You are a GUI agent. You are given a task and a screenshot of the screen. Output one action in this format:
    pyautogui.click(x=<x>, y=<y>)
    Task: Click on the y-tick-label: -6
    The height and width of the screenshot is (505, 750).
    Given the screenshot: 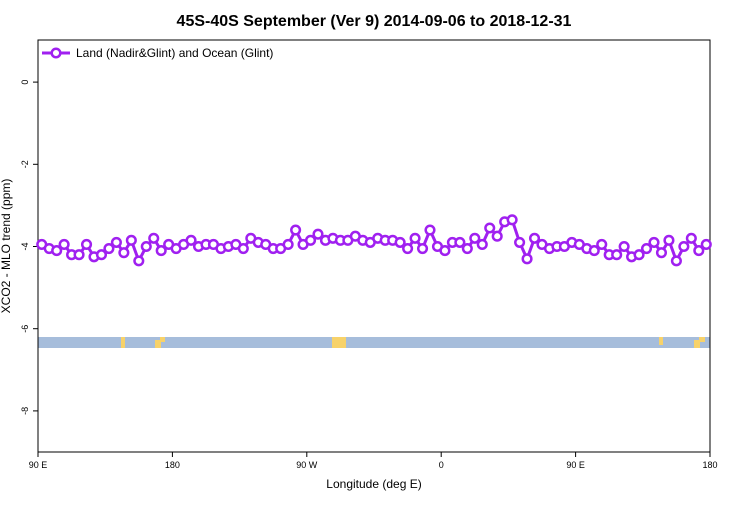 What is the action you would take?
    pyautogui.click(x=25, y=329)
    